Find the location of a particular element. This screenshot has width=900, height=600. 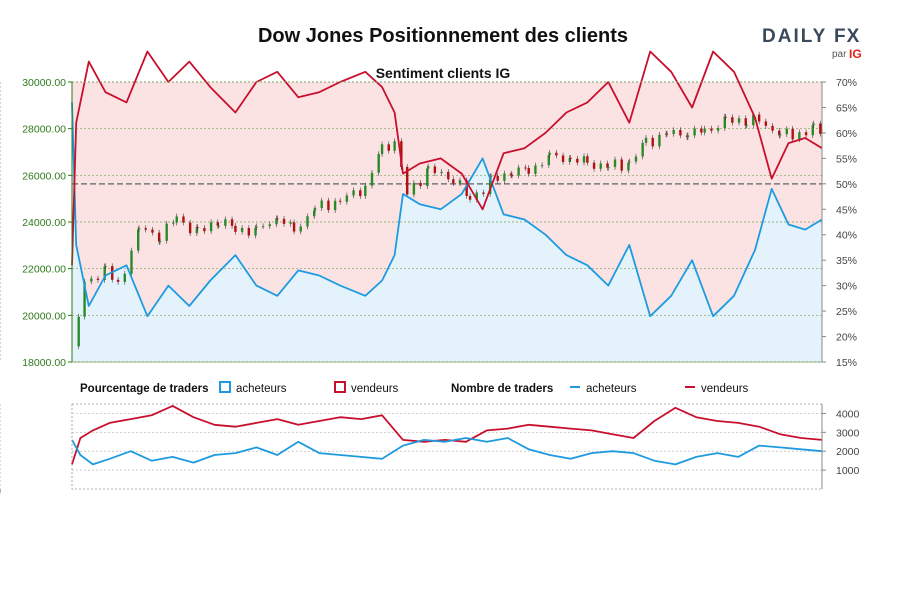

right-tick-label: 20% is located at coordinates (846, 338).